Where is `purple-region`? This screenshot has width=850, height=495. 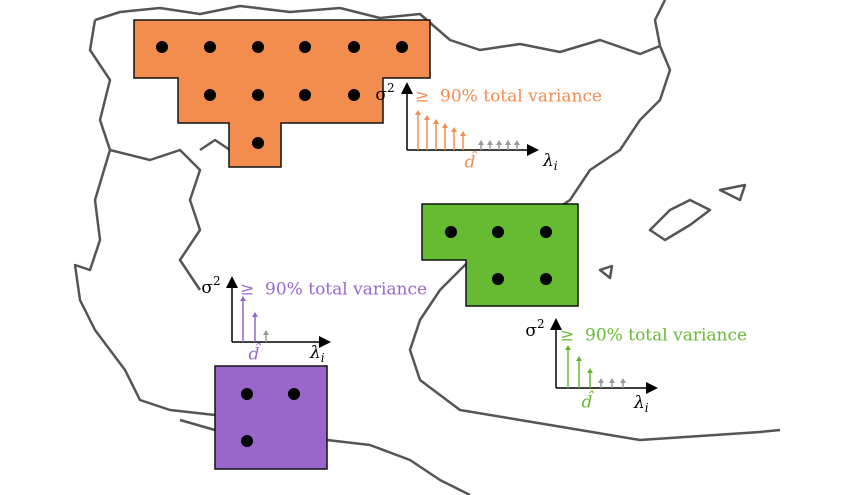
purple-region is located at coordinates (271, 417).